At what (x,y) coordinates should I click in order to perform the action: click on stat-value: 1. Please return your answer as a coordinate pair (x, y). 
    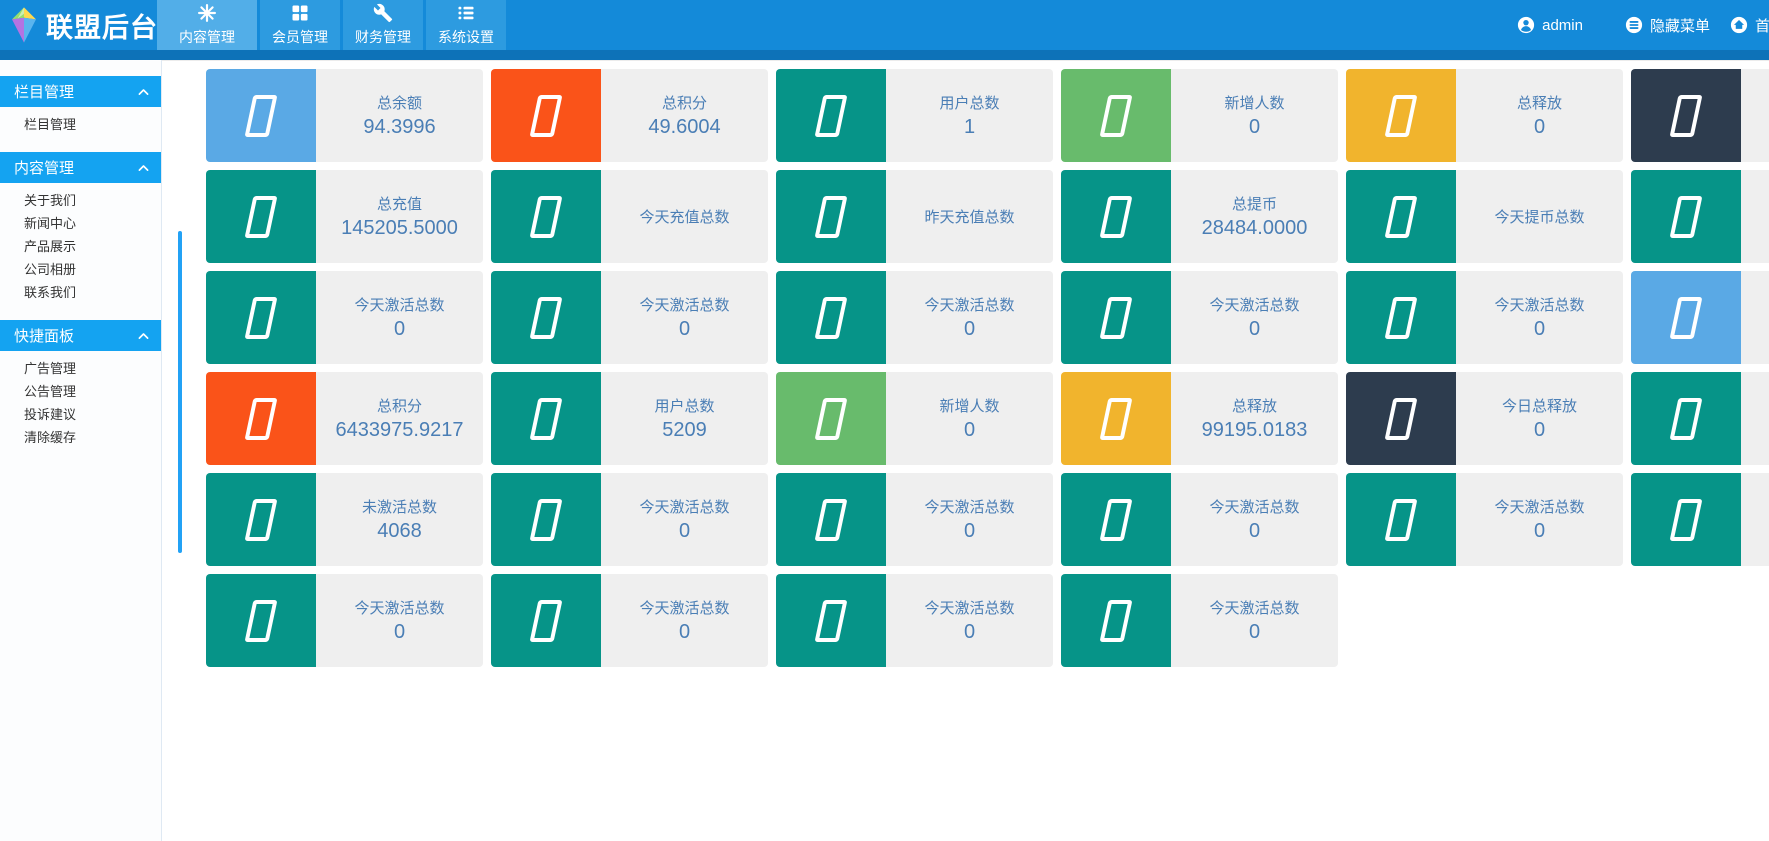
    Looking at the image, I should click on (969, 127).